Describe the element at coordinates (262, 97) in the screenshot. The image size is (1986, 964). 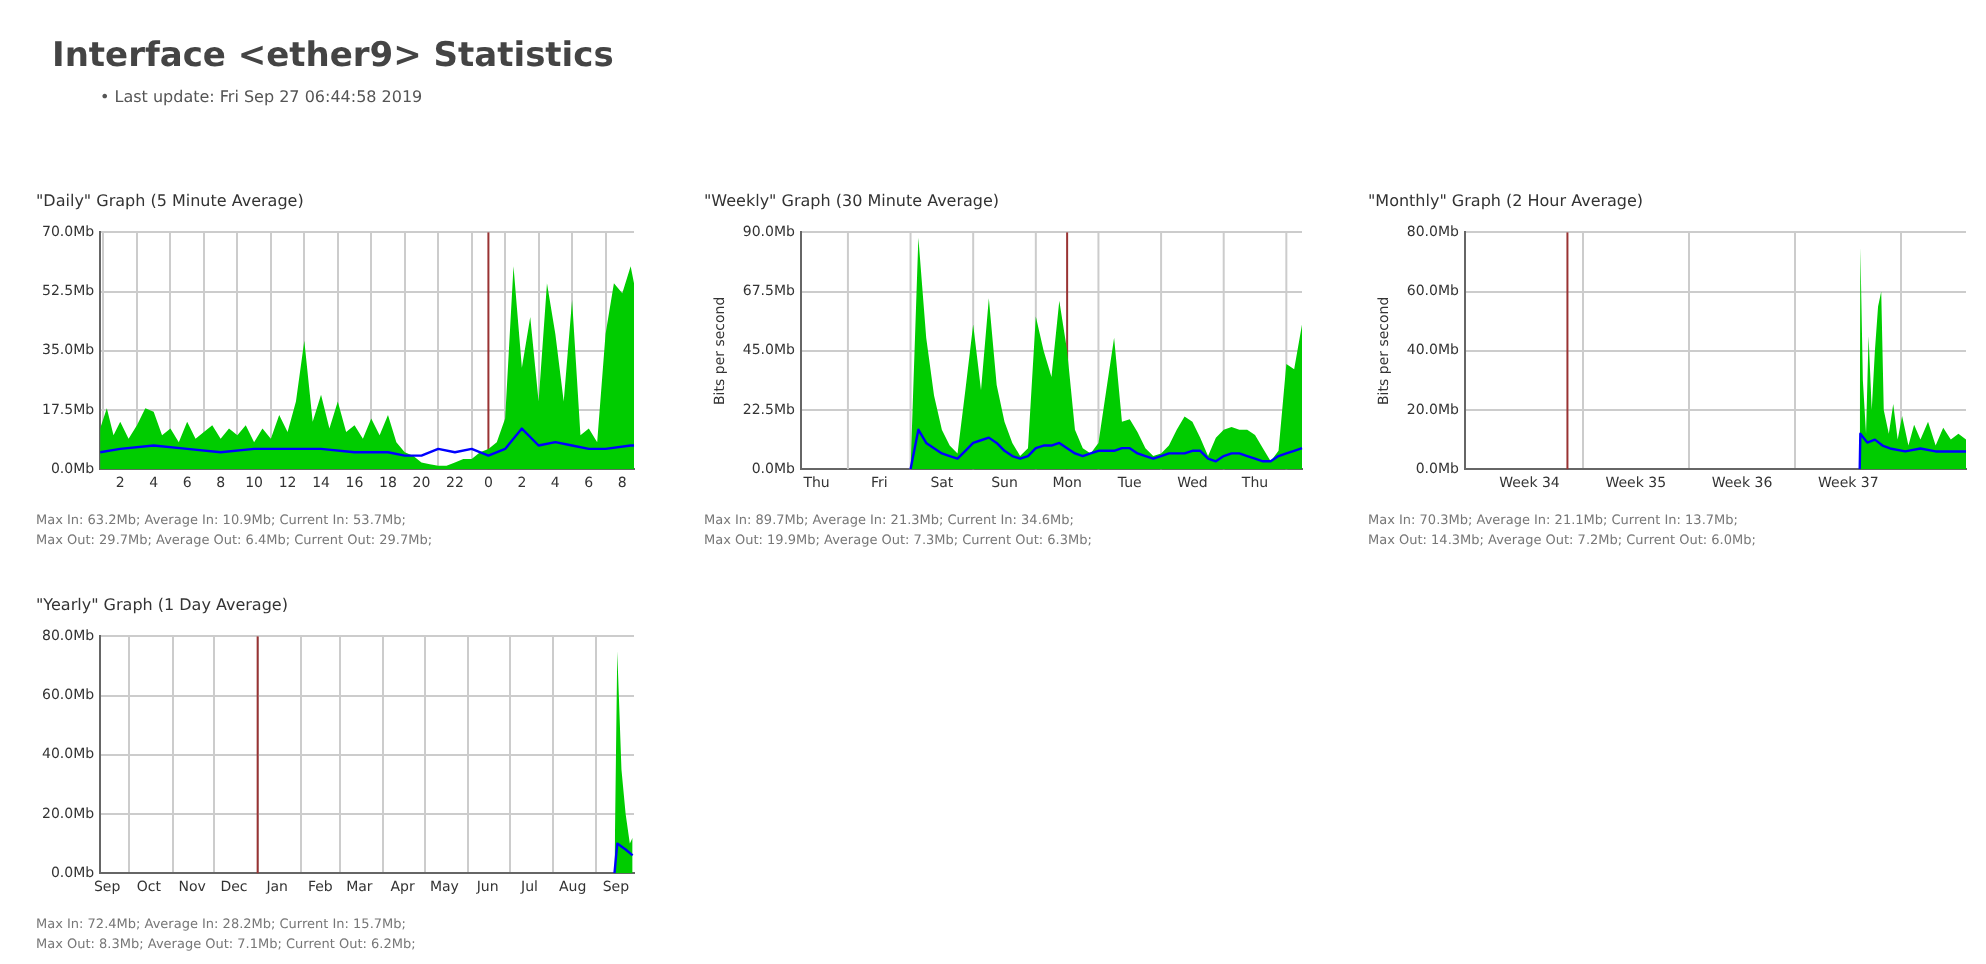
I see `text: • Last update: Fri Sep 27 06:44:58 2019` at that location.